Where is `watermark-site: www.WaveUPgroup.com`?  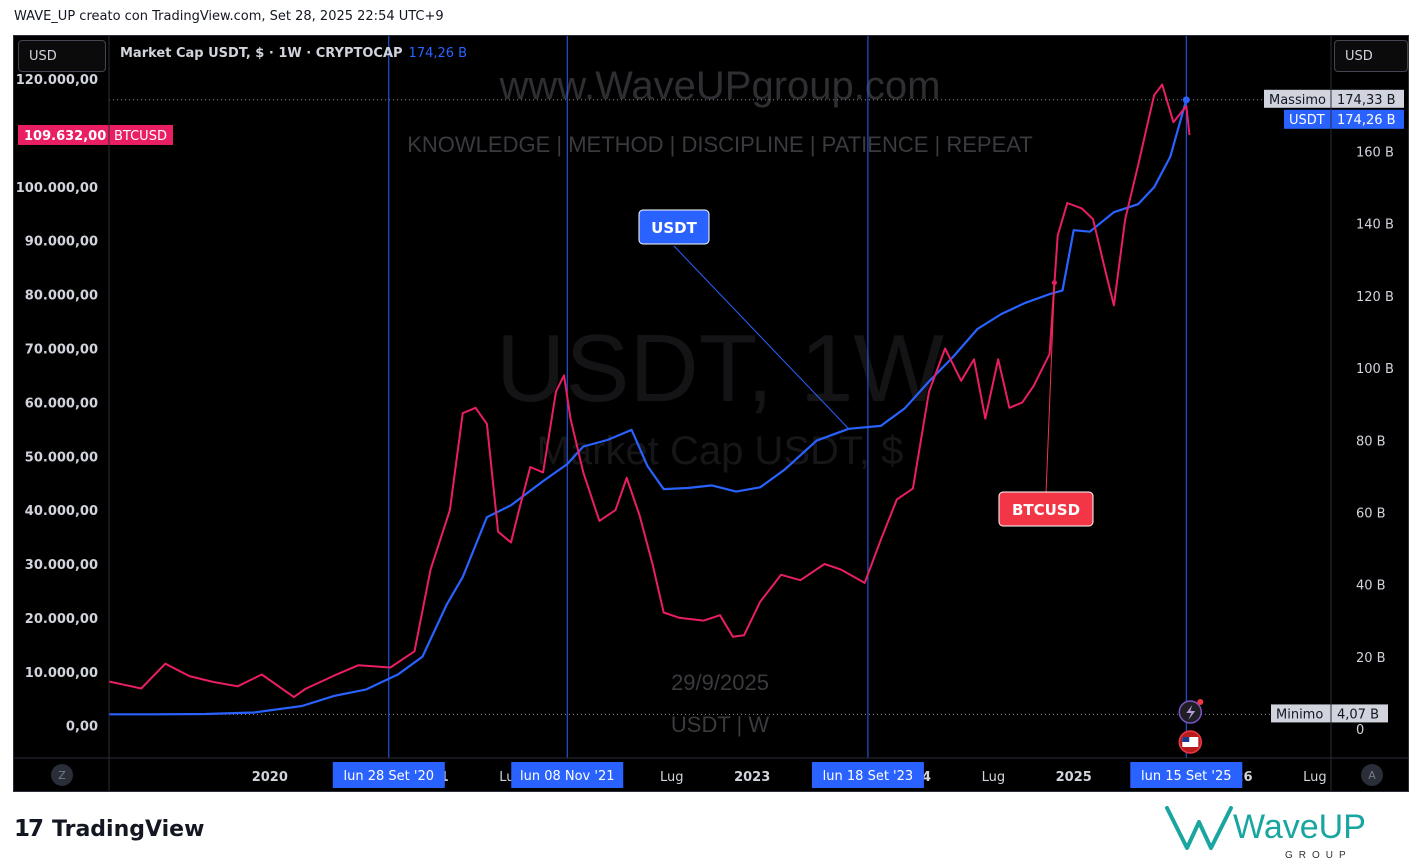
watermark-site: www.WaveUPgroup.com is located at coordinates (720, 86).